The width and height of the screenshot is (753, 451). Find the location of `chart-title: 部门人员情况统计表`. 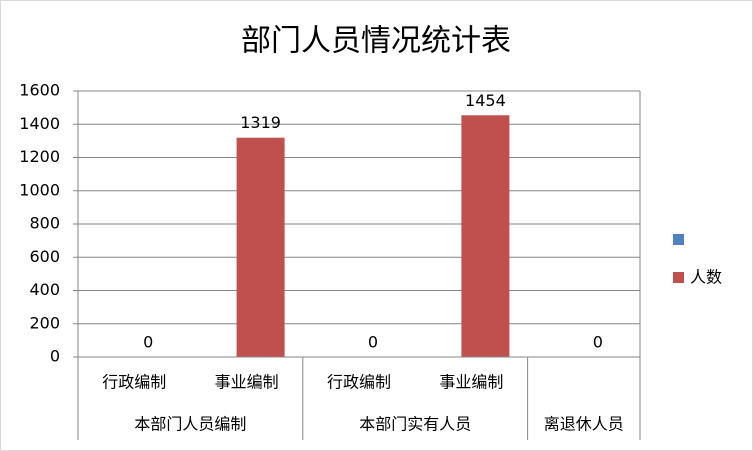

chart-title: 部门人员情况统计表 is located at coordinates (376, 41).